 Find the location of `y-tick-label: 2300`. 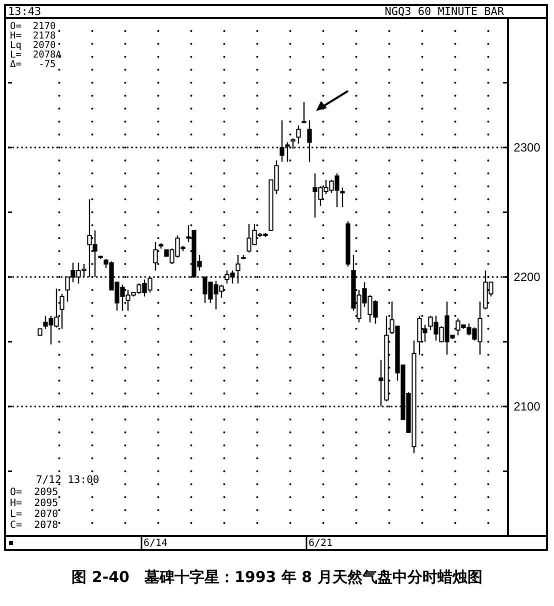

y-tick-label: 2300 is located at coordinates (527, 147).